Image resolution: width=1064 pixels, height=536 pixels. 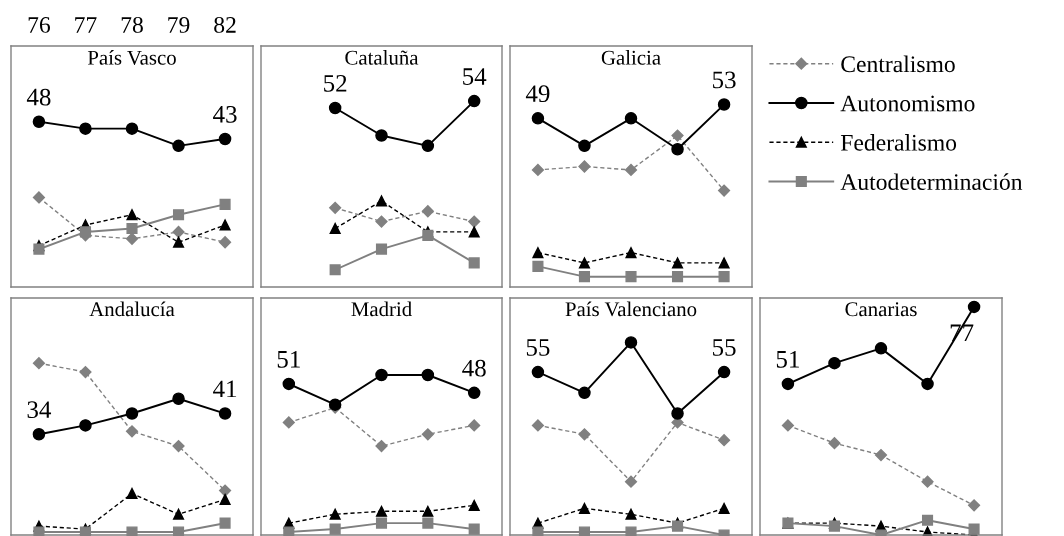 I want to click on chart-title: País Valenciano, so click(x=631, y=309).